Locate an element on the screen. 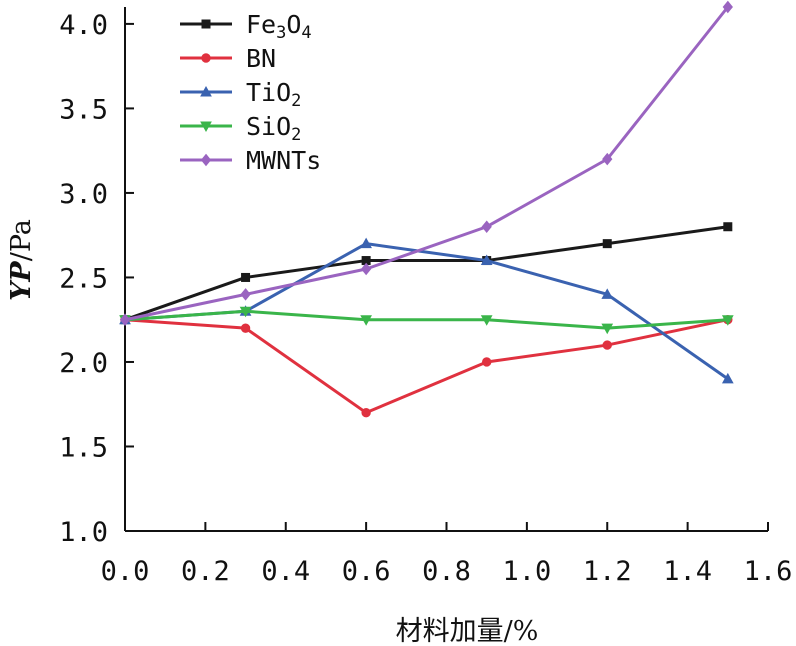 Image resolution: width=796 pixels, height=646 pixels. x-tick-label: 1.4 is located at coordinates (687, 571).